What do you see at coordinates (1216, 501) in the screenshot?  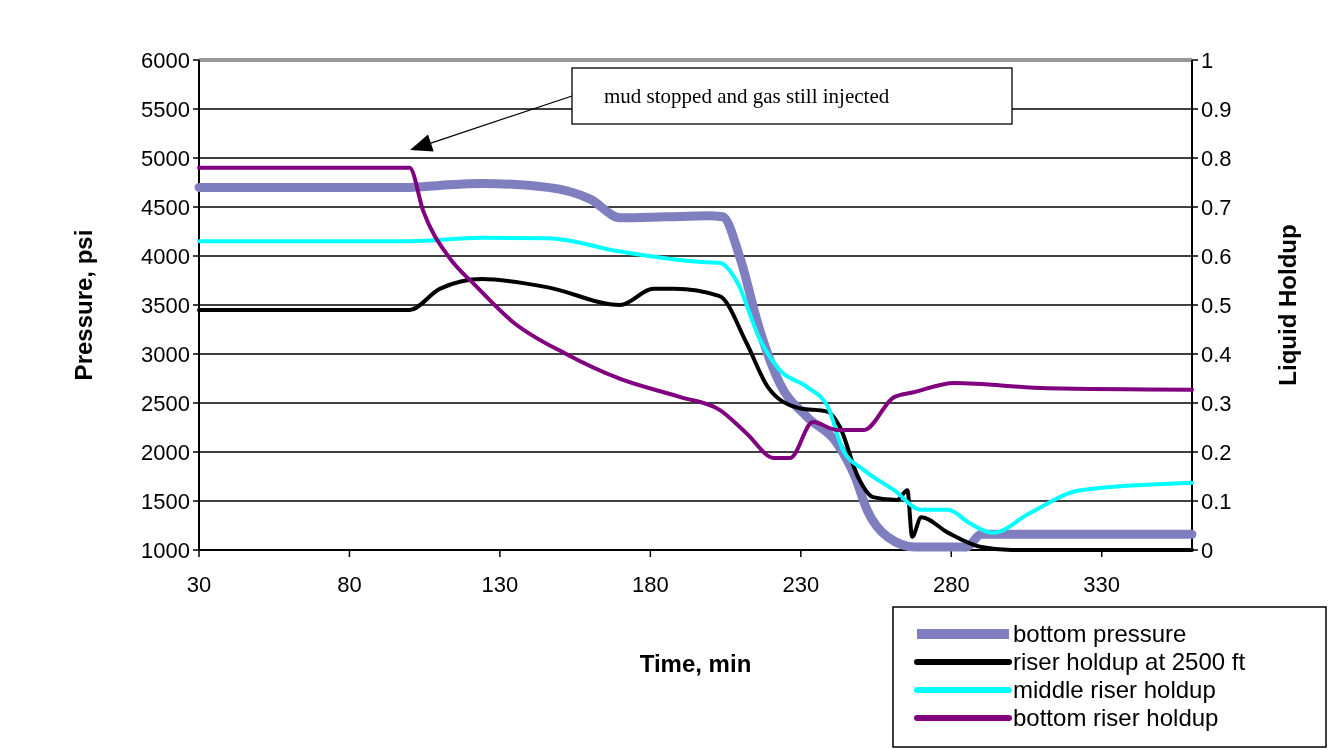 I see `y2-tick-label: 0.1` at bounding box center [1216, 501].